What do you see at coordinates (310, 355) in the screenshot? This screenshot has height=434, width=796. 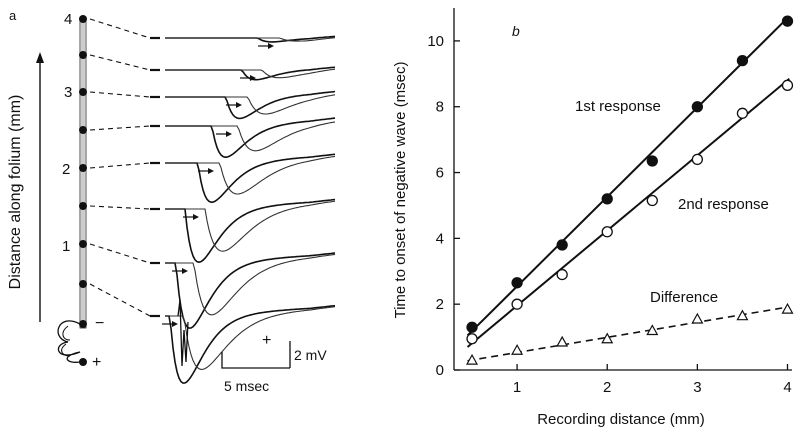 I see `scale-voltage-label: 2 mV` at bounding box center [310, 355].